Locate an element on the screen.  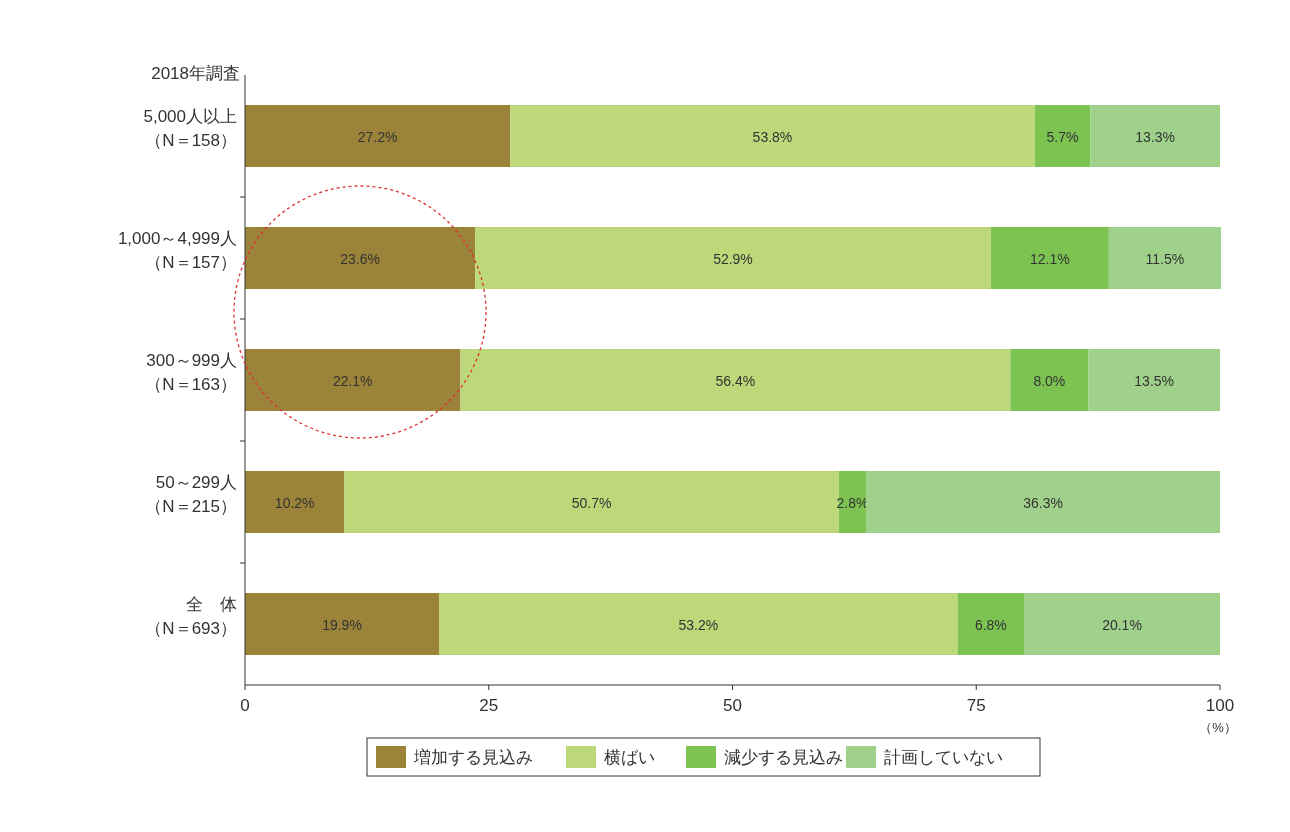
x-tick-label: 50 is located at coordinates (732, 705).